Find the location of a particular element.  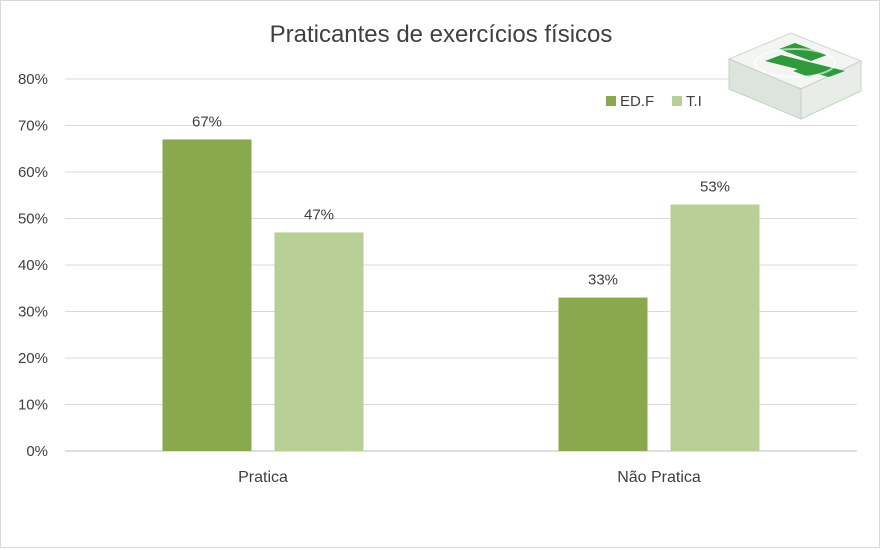

chart-title: Praticantes de exercícios físicos is located at coordinates (441, 34).